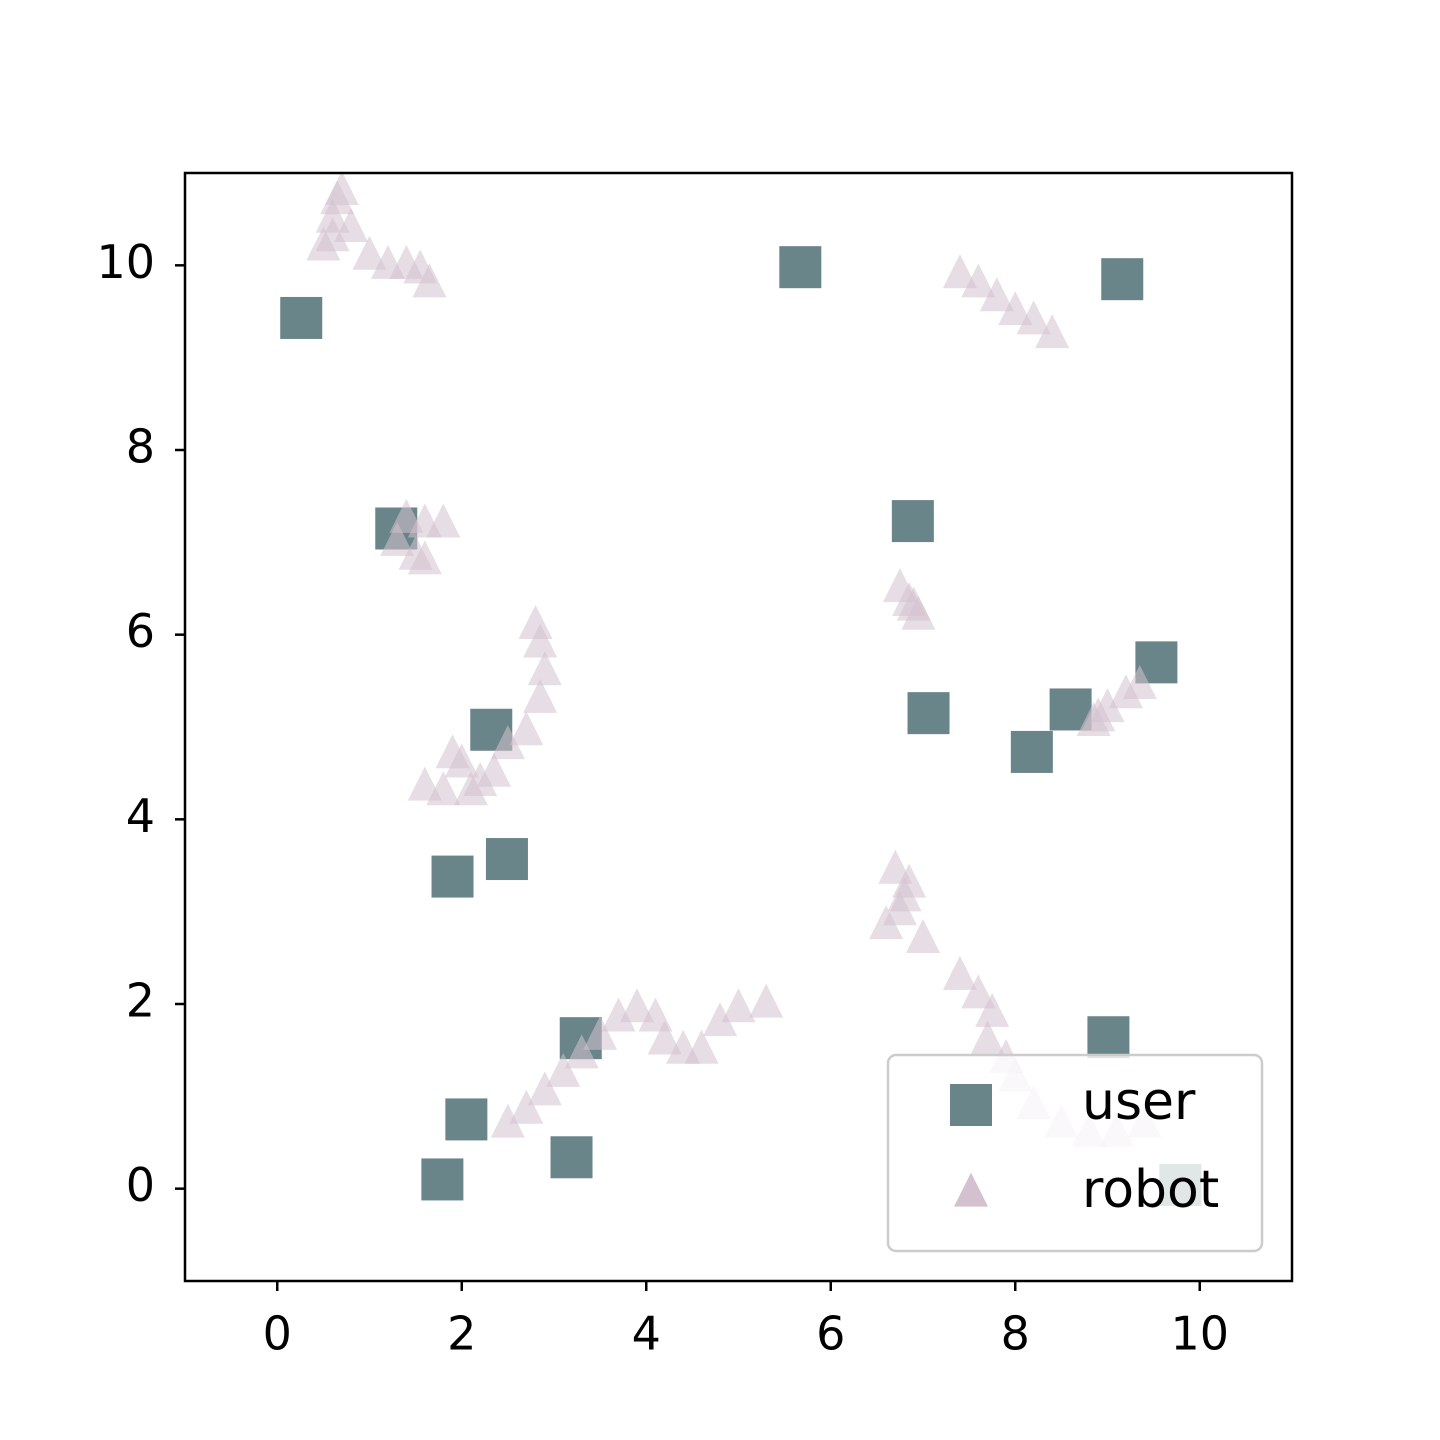  What do you see at coordinates (277, 1334) in the screenshot?
I see `x-tick-label: 0` at bounding box center [277, 1334].